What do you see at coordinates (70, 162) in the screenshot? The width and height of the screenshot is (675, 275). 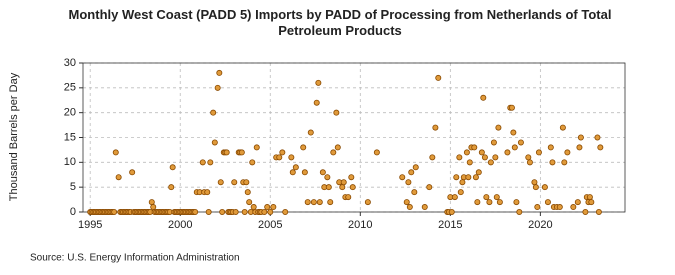 I see `y-tick-label: 10` at bounding box center [70, 162].